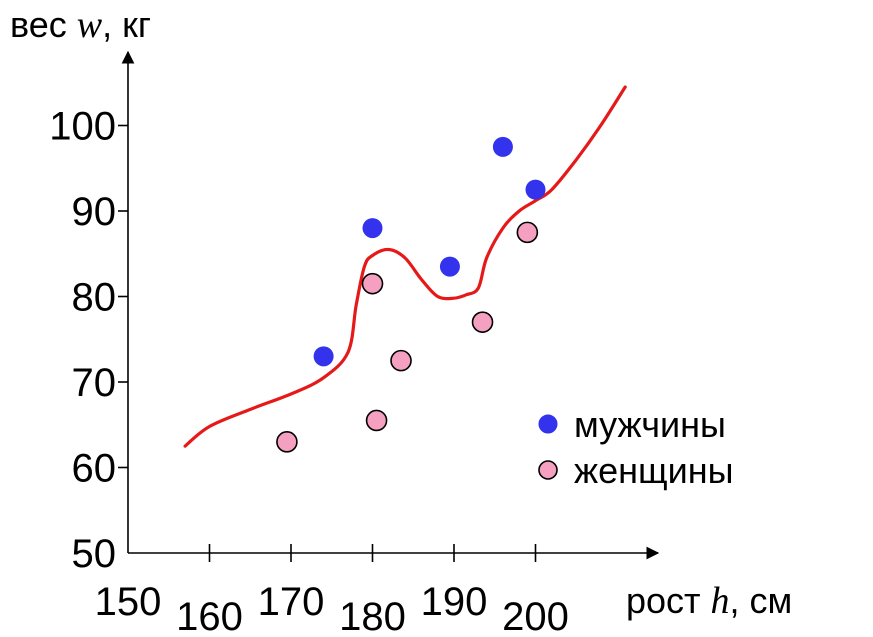 The height and width of the screenshot is (637, 873). I want to click on x-axis-label: рост h, см, so click(709, 601).